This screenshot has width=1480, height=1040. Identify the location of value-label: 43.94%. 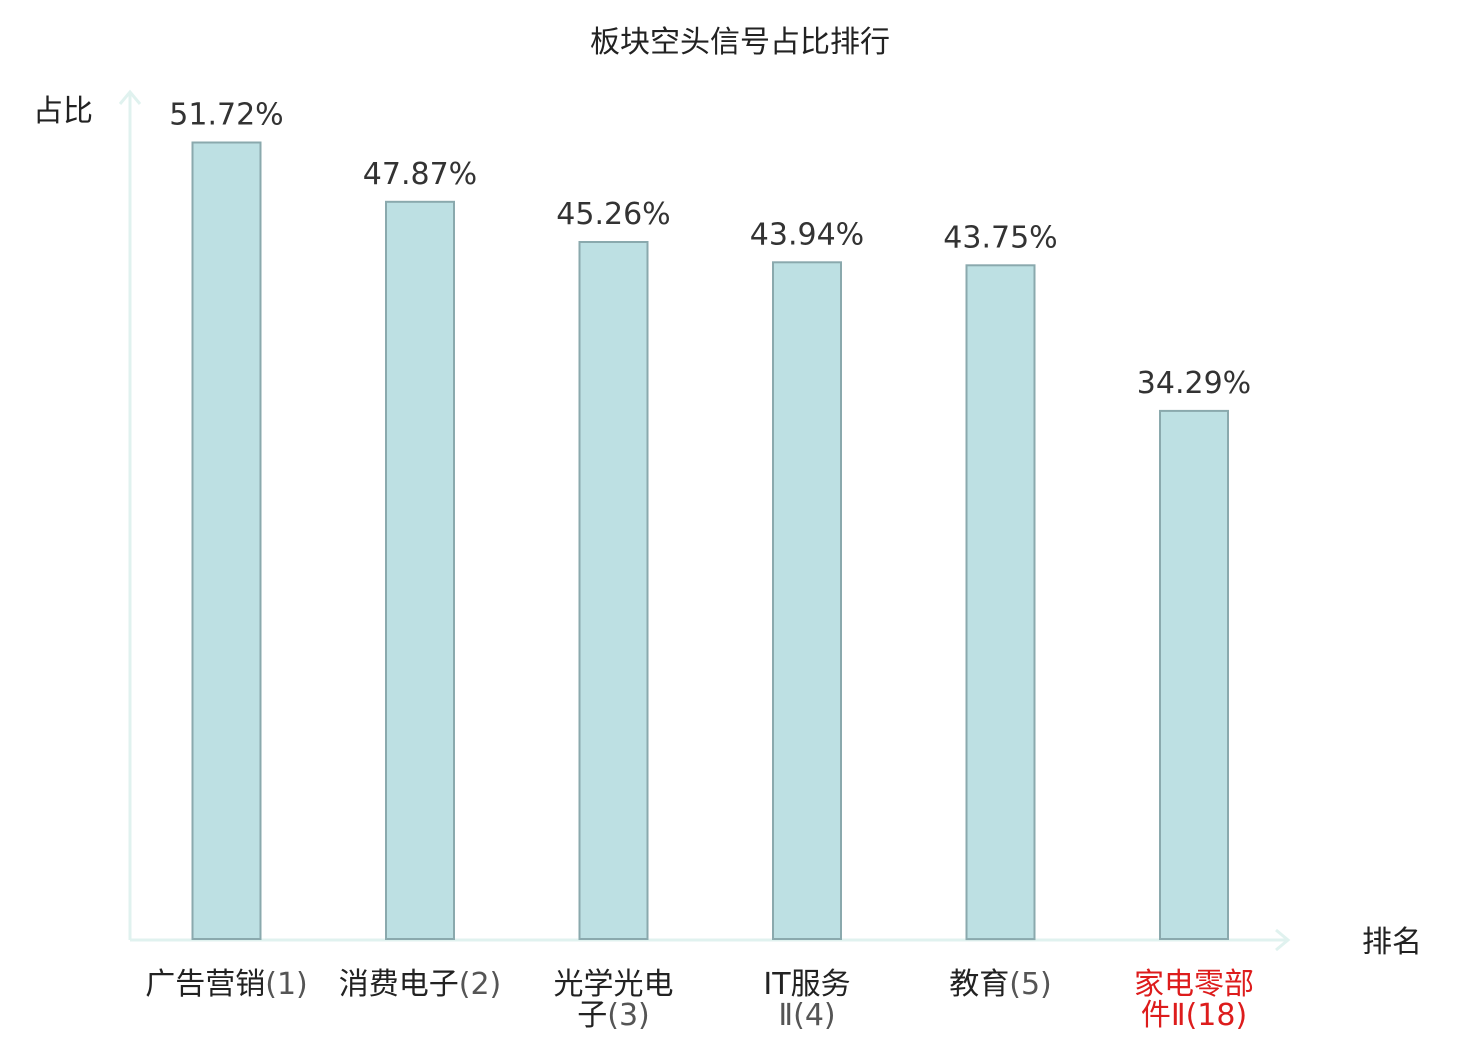
(807, 234).